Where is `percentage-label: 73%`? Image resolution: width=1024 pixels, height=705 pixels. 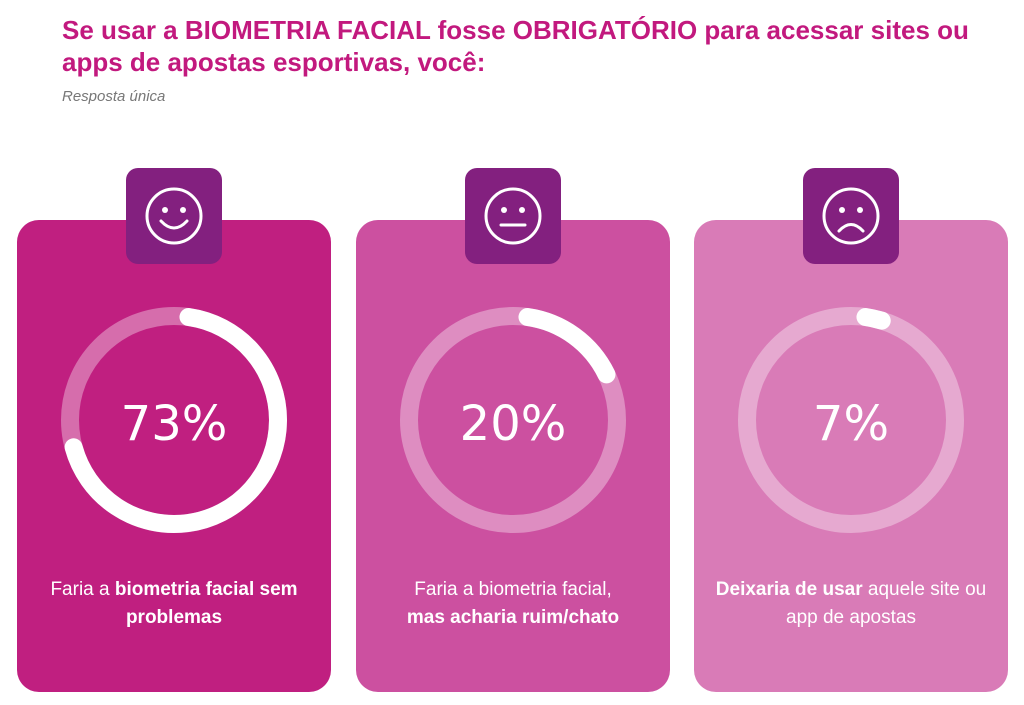 percentage-label: 73% is located at coordinates (174, 424).